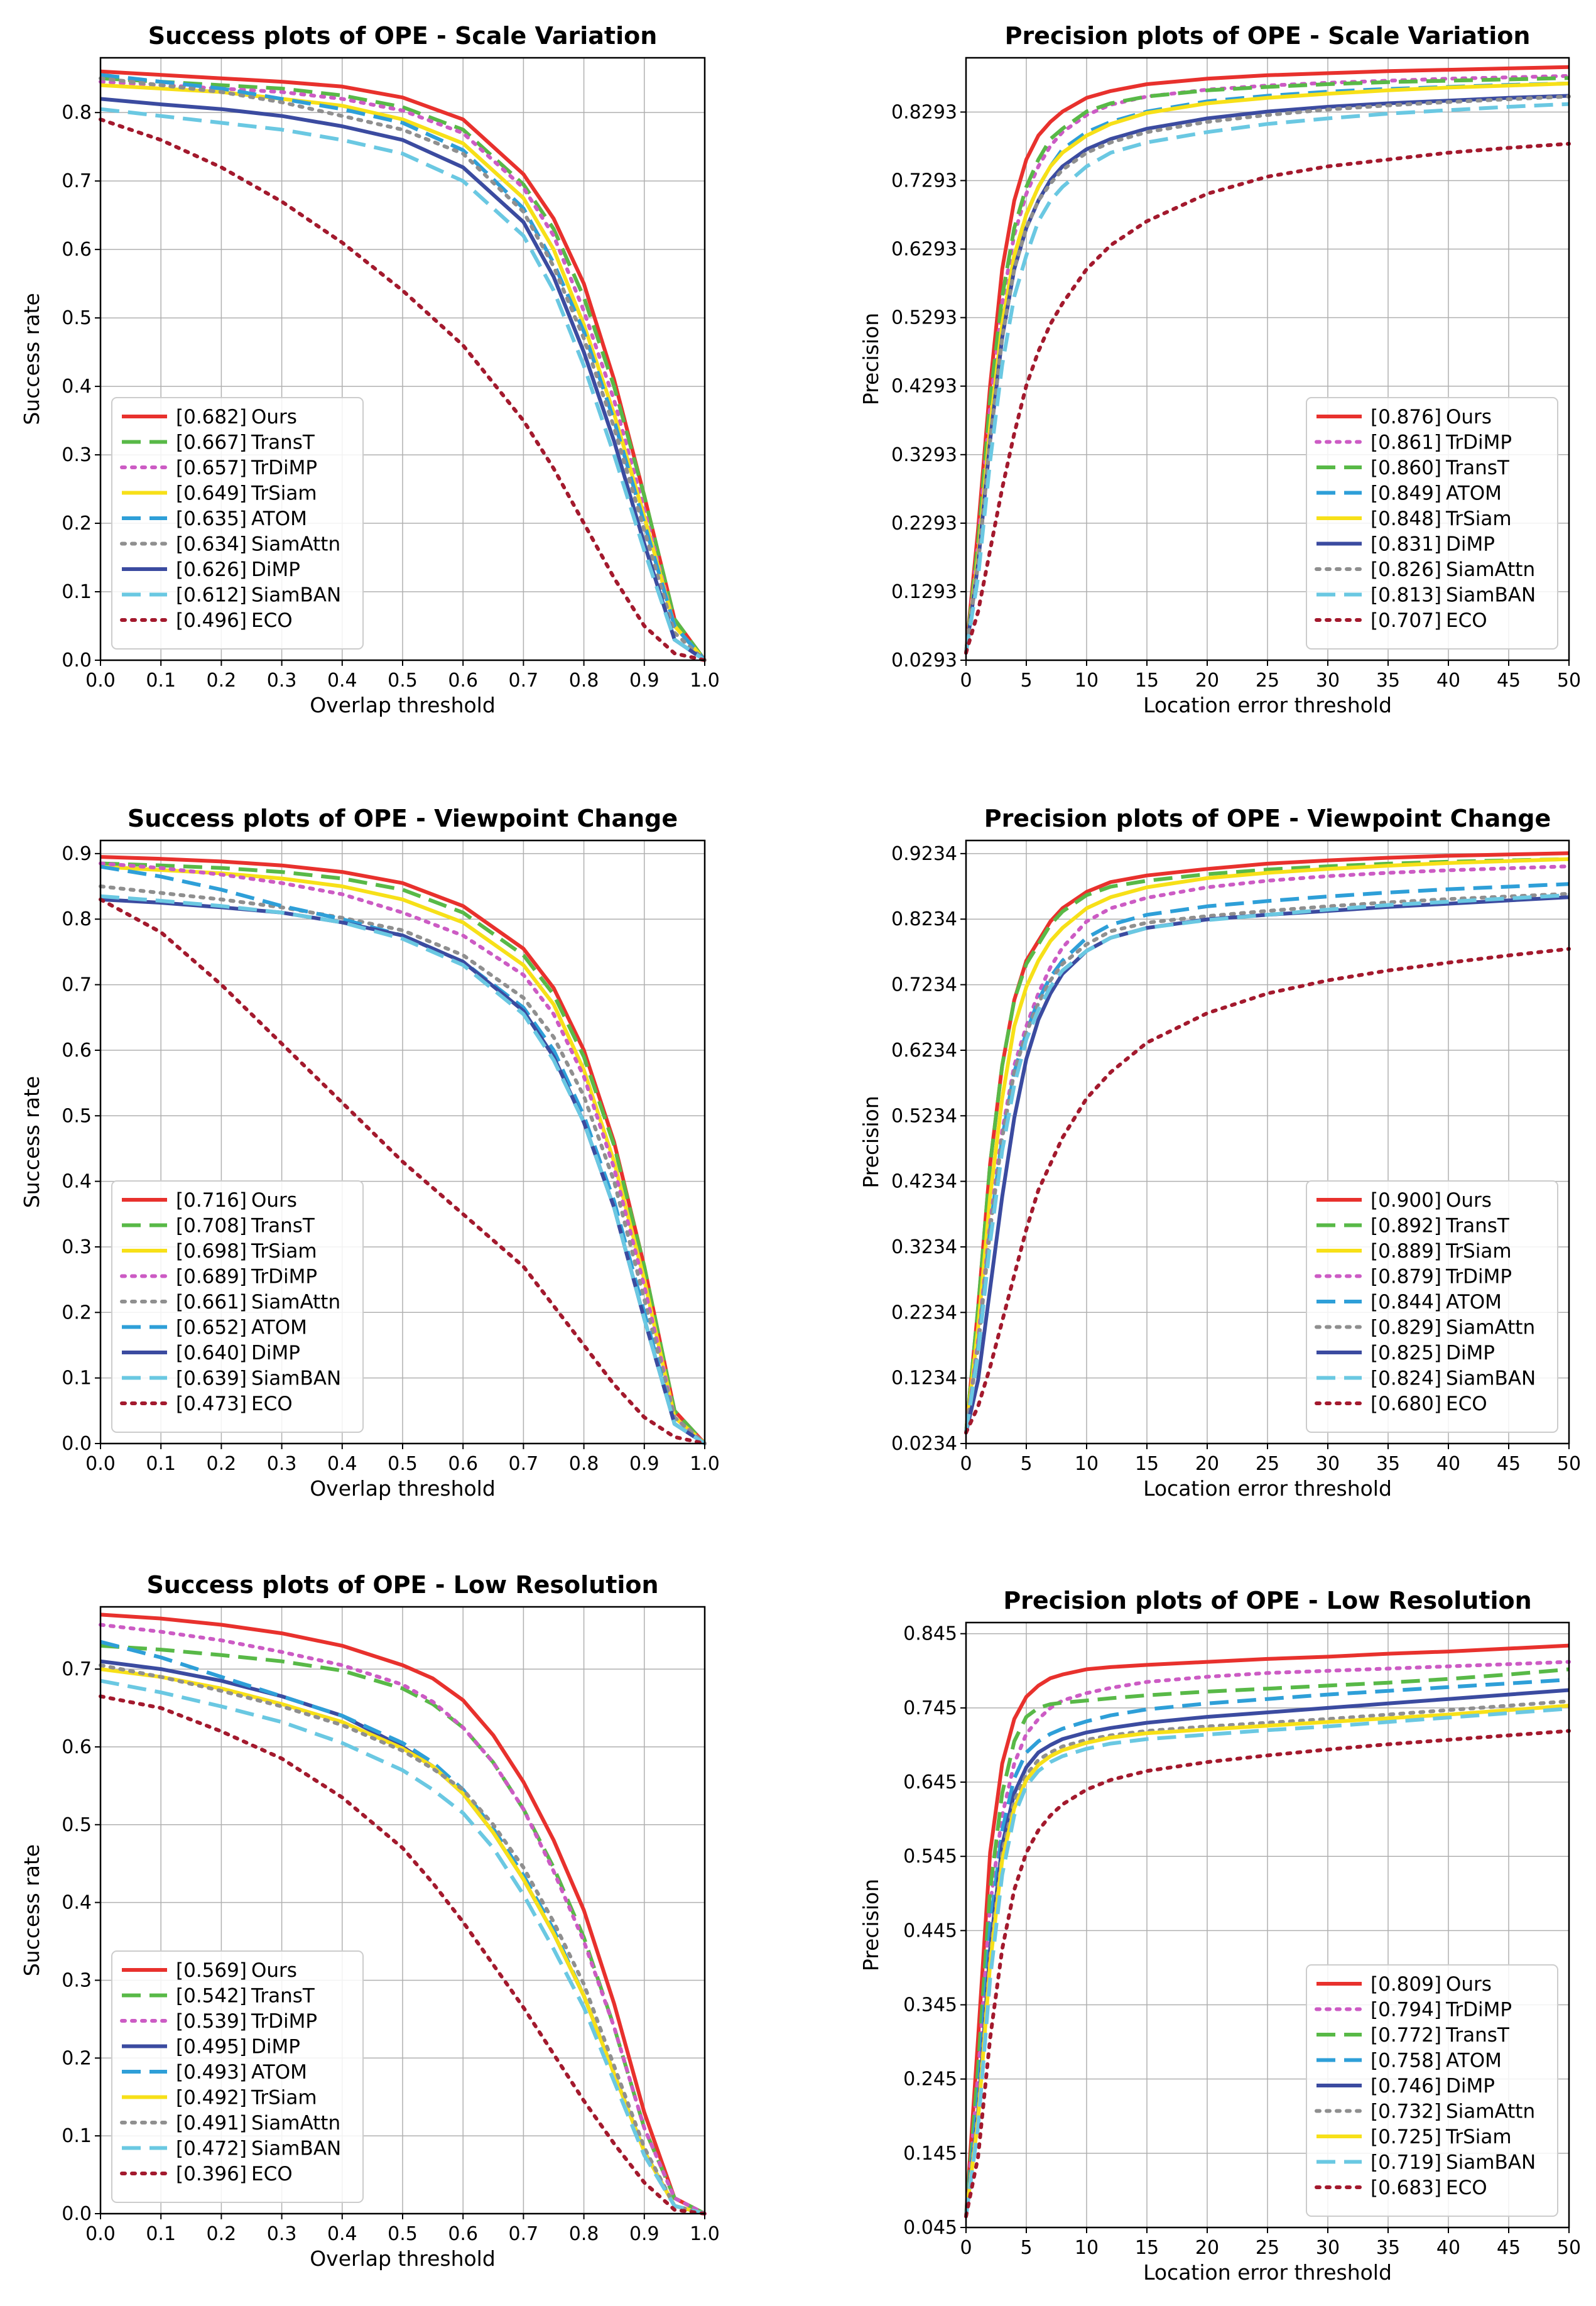 This screenshot has width=1596, height=2306. I want to click on legend-score: [0.640], so click(211, 1353).